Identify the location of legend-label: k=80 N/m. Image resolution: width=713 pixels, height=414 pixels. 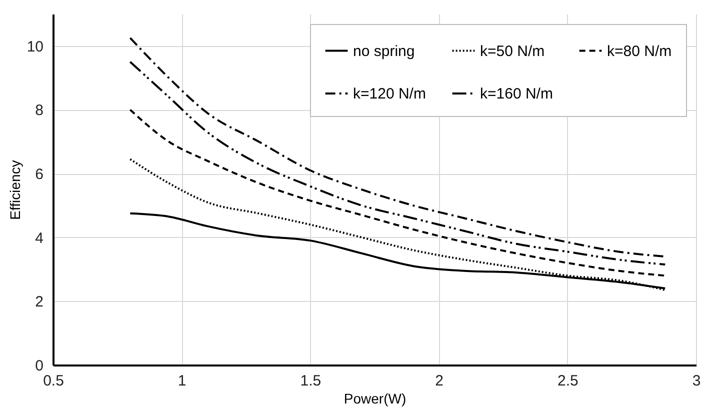
(639, 51).